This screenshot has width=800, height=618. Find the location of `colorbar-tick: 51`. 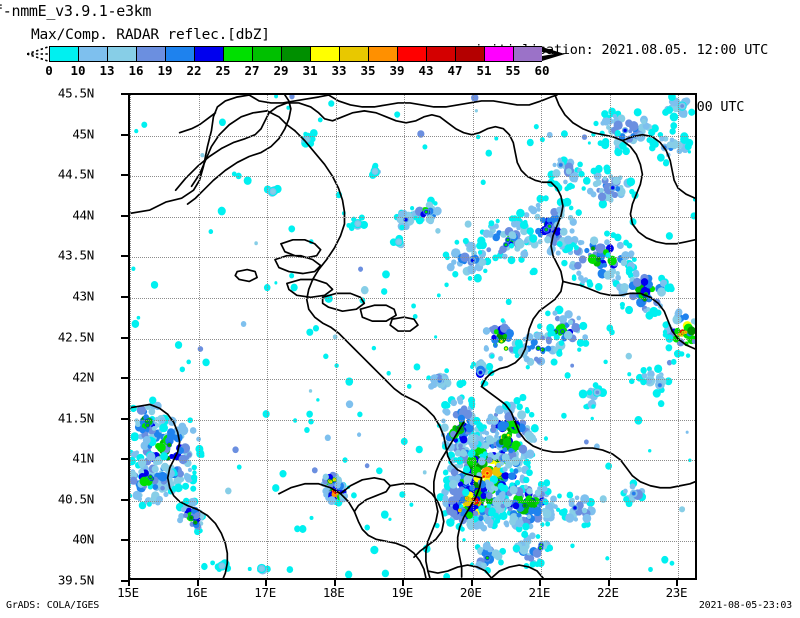

colorbar-tick: 51 is located at coordinates (484, 70).